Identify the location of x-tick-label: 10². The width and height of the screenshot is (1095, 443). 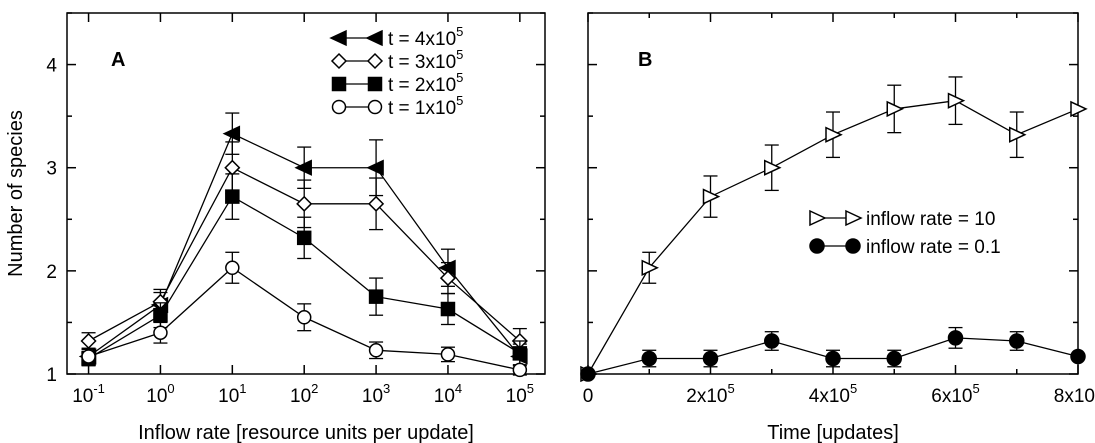
(304, 394).